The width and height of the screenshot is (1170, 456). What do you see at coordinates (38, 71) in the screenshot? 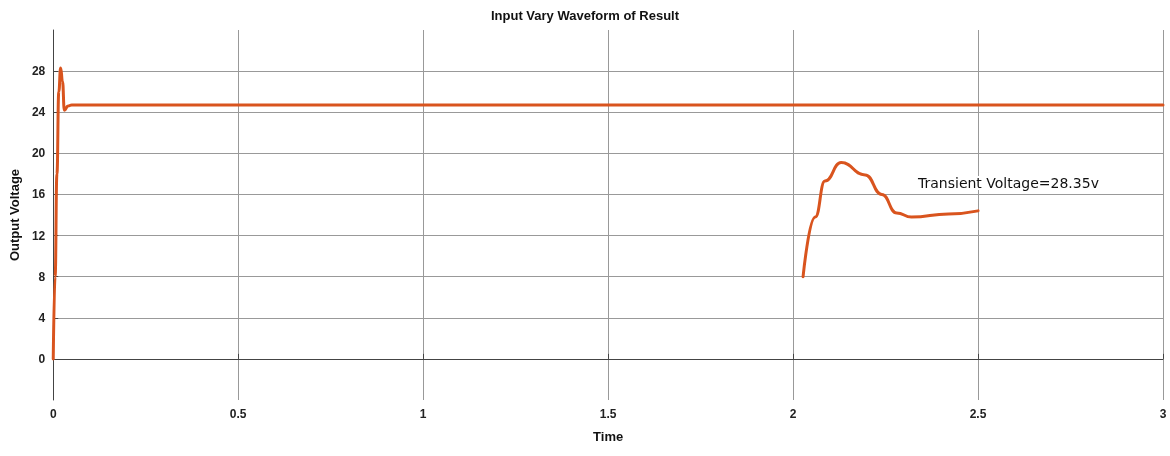
I see `y-tick-label: 28` at bounding box center [38, 71].